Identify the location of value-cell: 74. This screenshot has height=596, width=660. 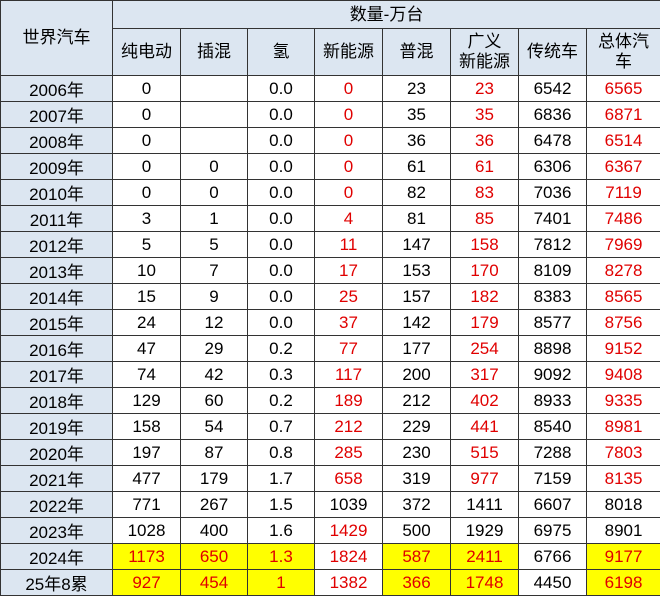
(147, 375).